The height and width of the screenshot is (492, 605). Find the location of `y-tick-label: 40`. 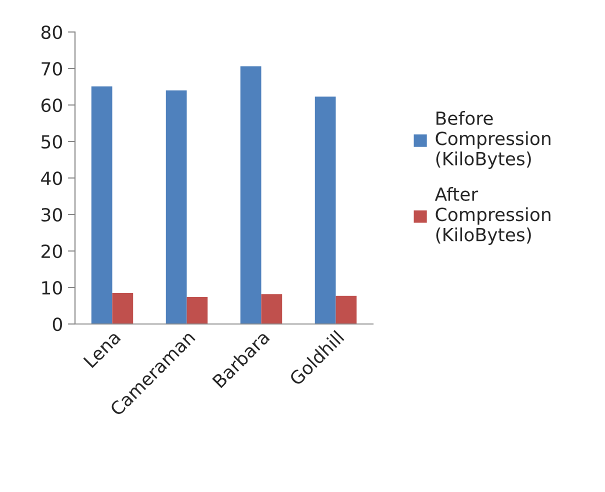

y-tick-label: 40 is located at coordinates (51, 178).